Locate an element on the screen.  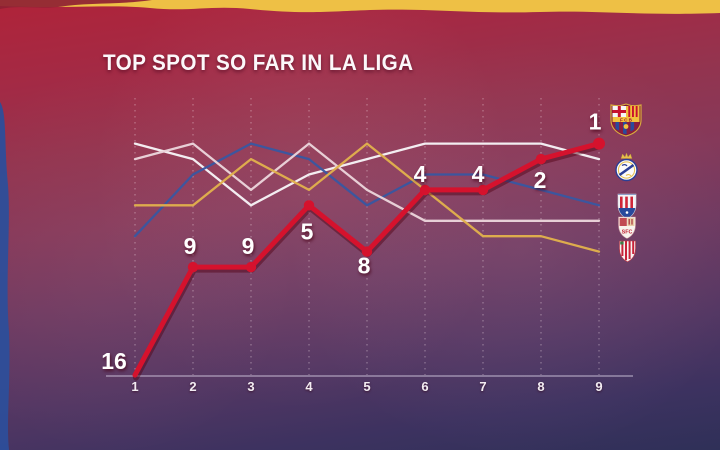
svg-text: F C B is located at coordinates (626, 119).